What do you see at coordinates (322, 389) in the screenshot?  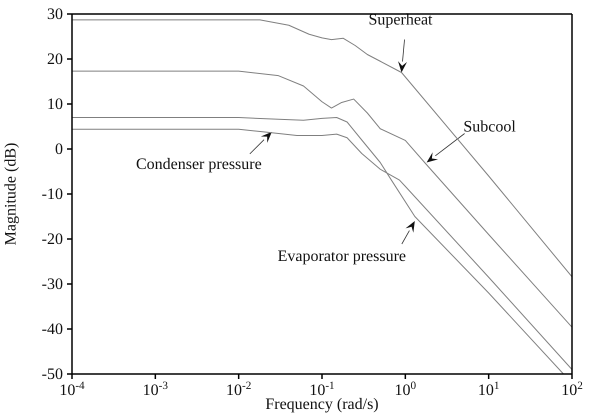 I see `x-tick-label: 10$^{-1}$` at bounding box center [322, 389].